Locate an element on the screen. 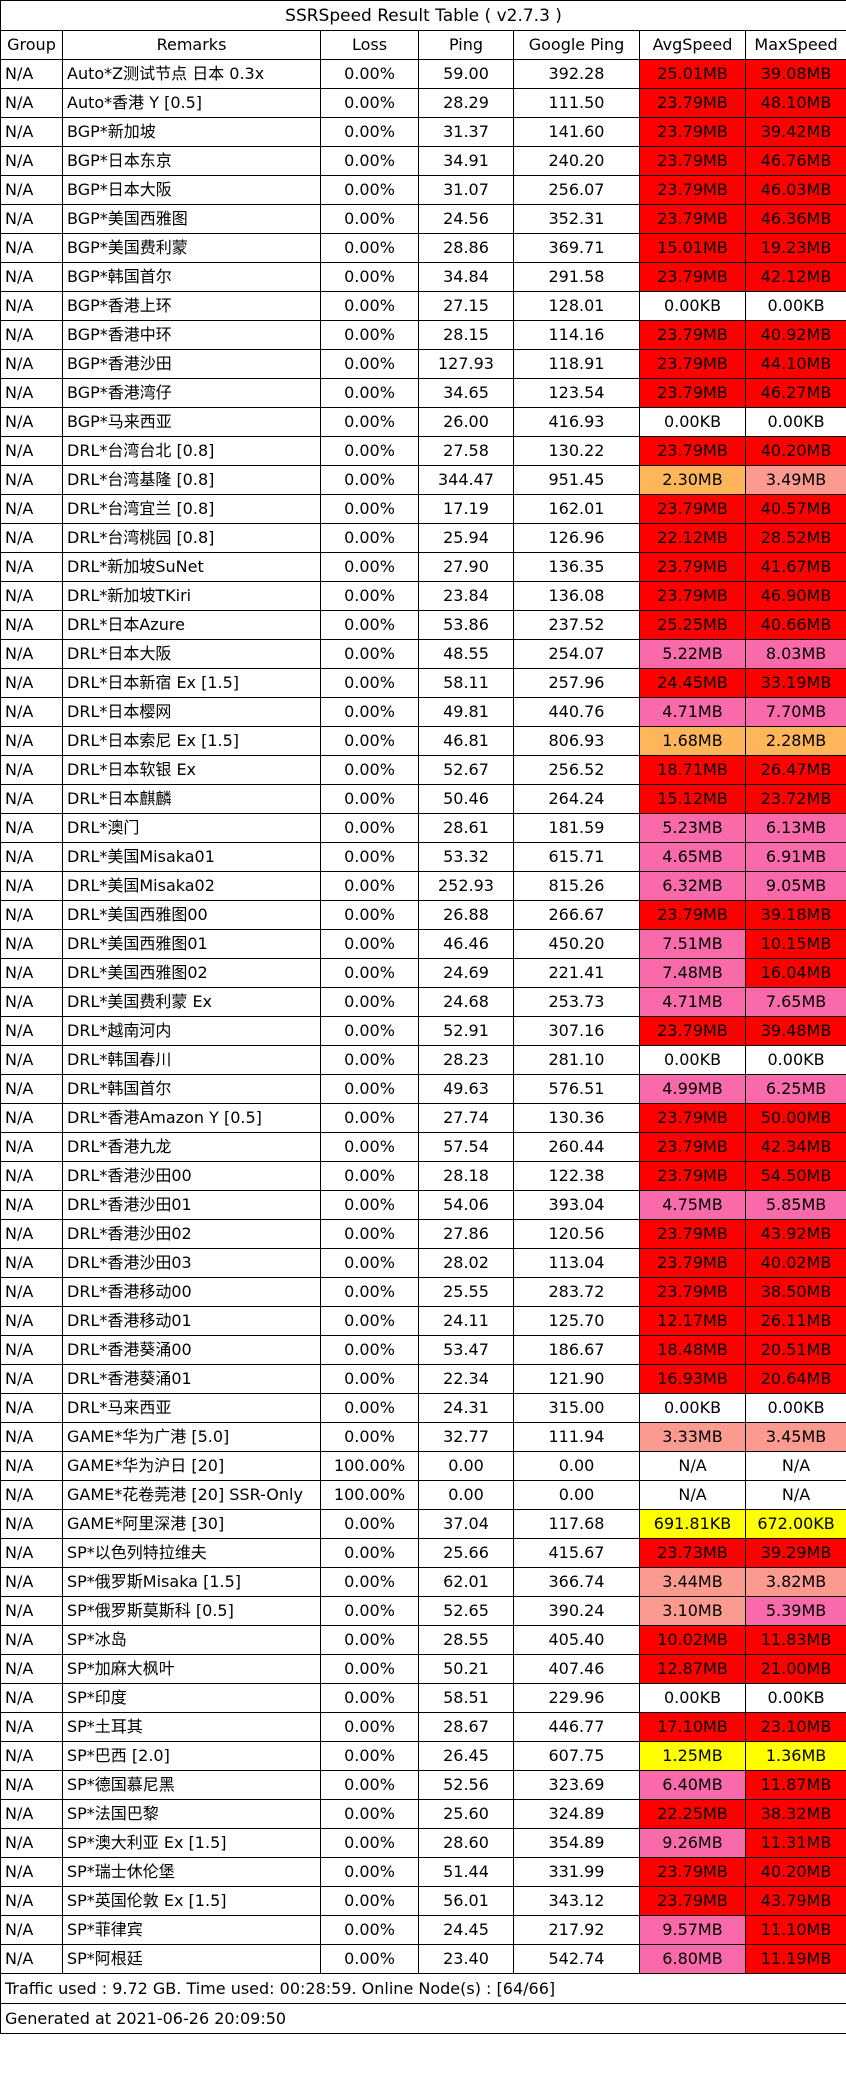 The height and width of the screenshot is (2100, 846). cell-remarks: BGP*香港上环 is located at coordinates (191, 306).